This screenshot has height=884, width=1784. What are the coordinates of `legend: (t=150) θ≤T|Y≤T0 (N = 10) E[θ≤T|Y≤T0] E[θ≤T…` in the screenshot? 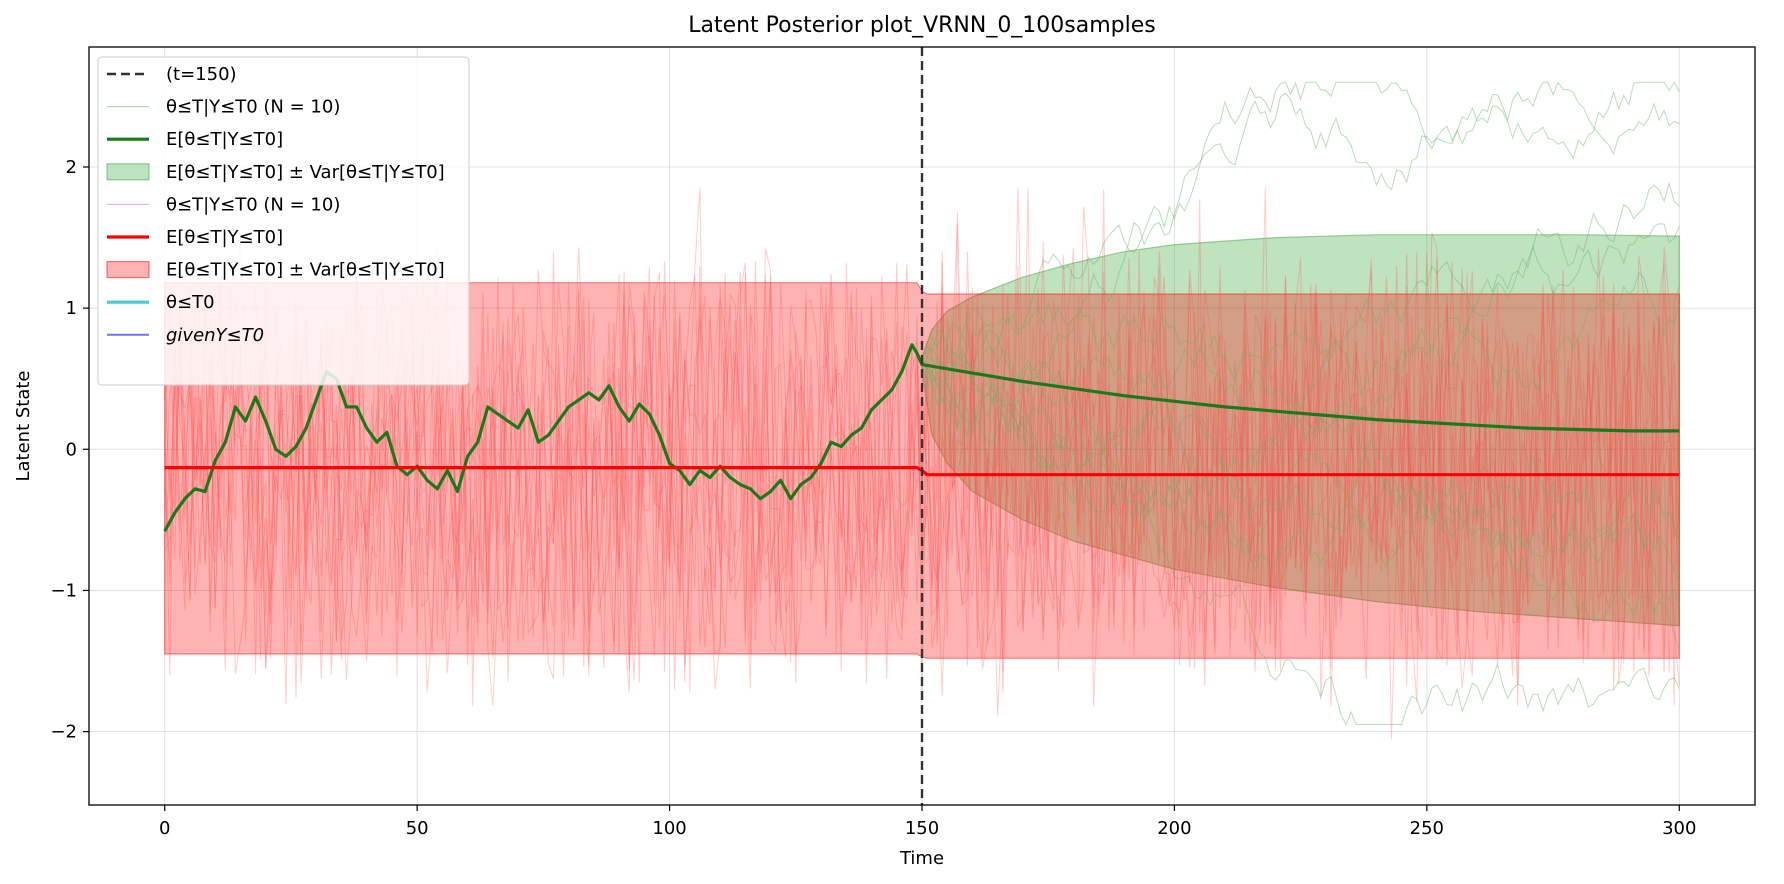 It's located at (283, 221).